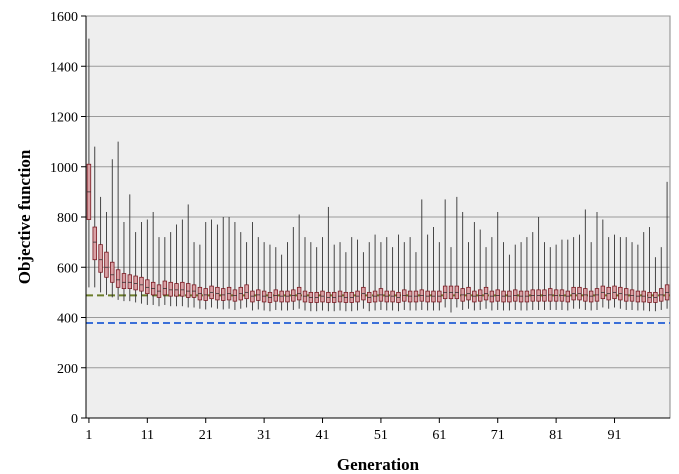 The height and width of the screenshot is (474, 679). Describe the element at coordinates (147, 435) in the screenshot. I see `x-tick-label: 11` at that location.